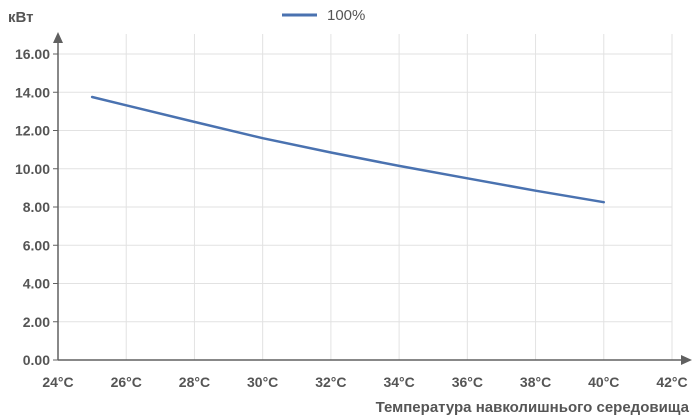  Describe the element at coordinates (36, 207) in the screenshot. I see `y-tick-label-4: 8.00` at that location.